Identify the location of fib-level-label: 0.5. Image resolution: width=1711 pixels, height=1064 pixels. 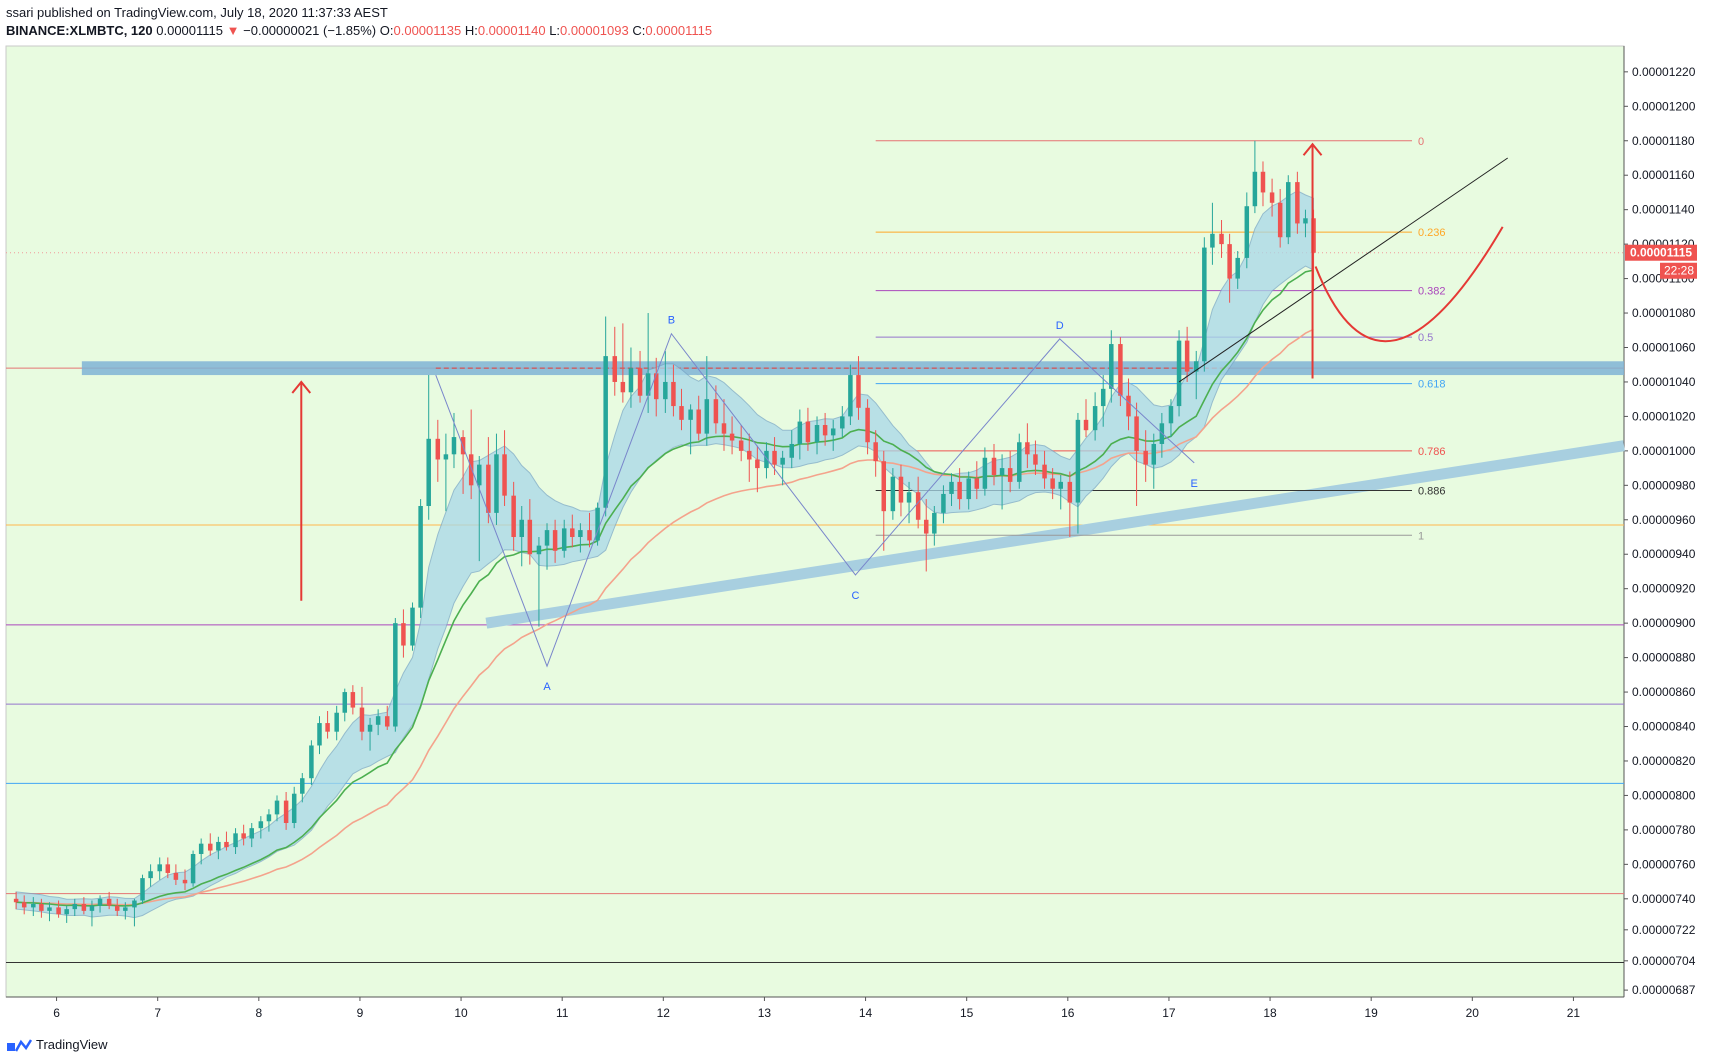
(1425, 338).